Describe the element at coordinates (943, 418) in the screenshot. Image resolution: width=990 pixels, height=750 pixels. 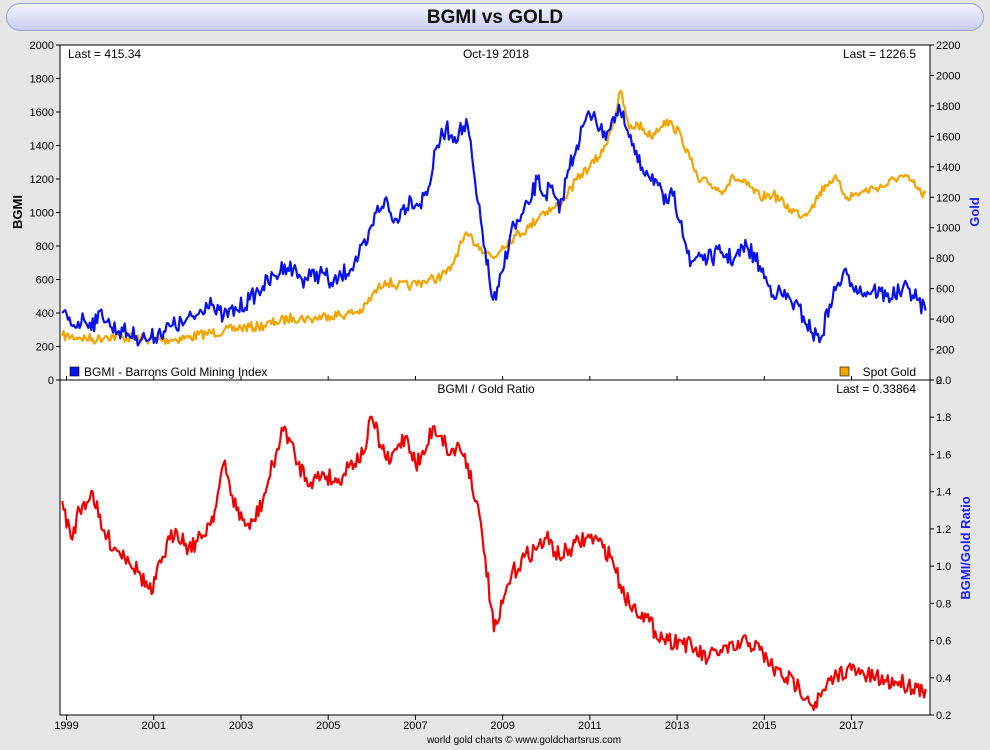
I see `ratio-axis-tick-label: 1.8` at that location.